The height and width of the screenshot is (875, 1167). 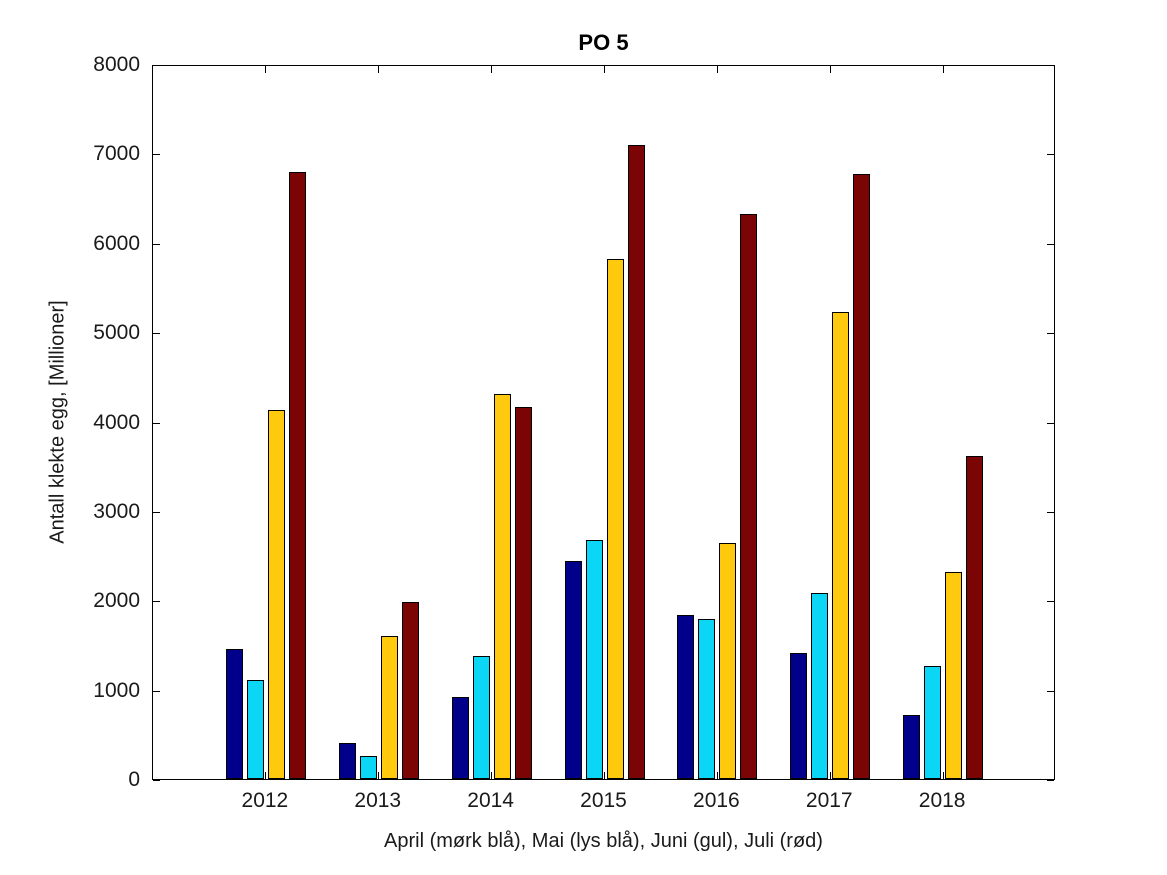 I want to click on bar-juni-2014, so click(x=502, y=586).